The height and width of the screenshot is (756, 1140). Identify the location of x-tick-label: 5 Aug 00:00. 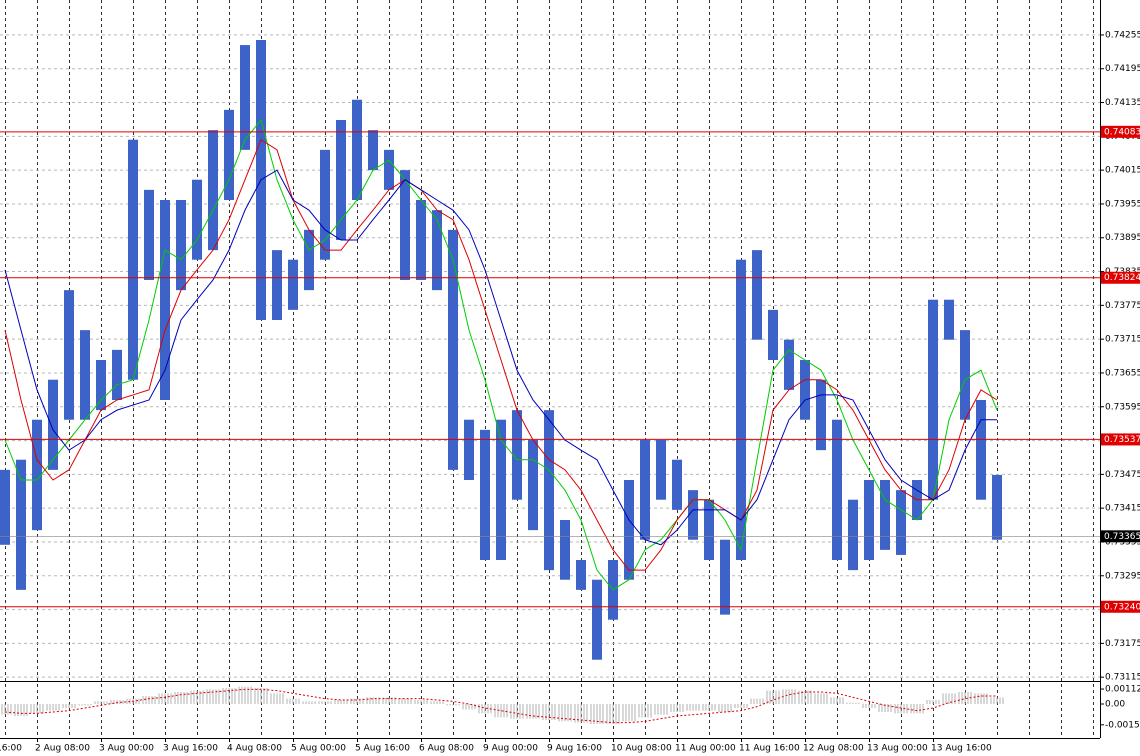
(318, 749).